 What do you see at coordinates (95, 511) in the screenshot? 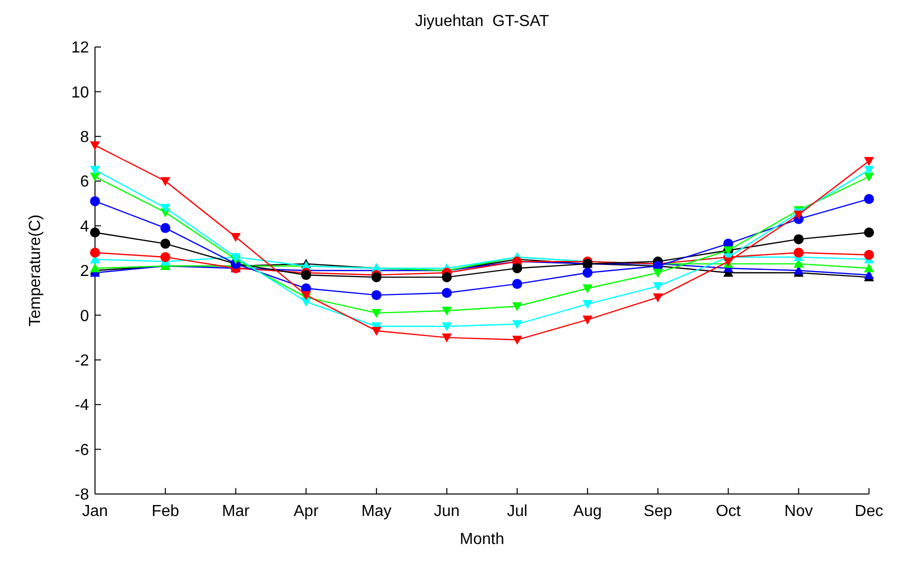
I see `x-tick-label: Jan` at bounding box center [95, 511].